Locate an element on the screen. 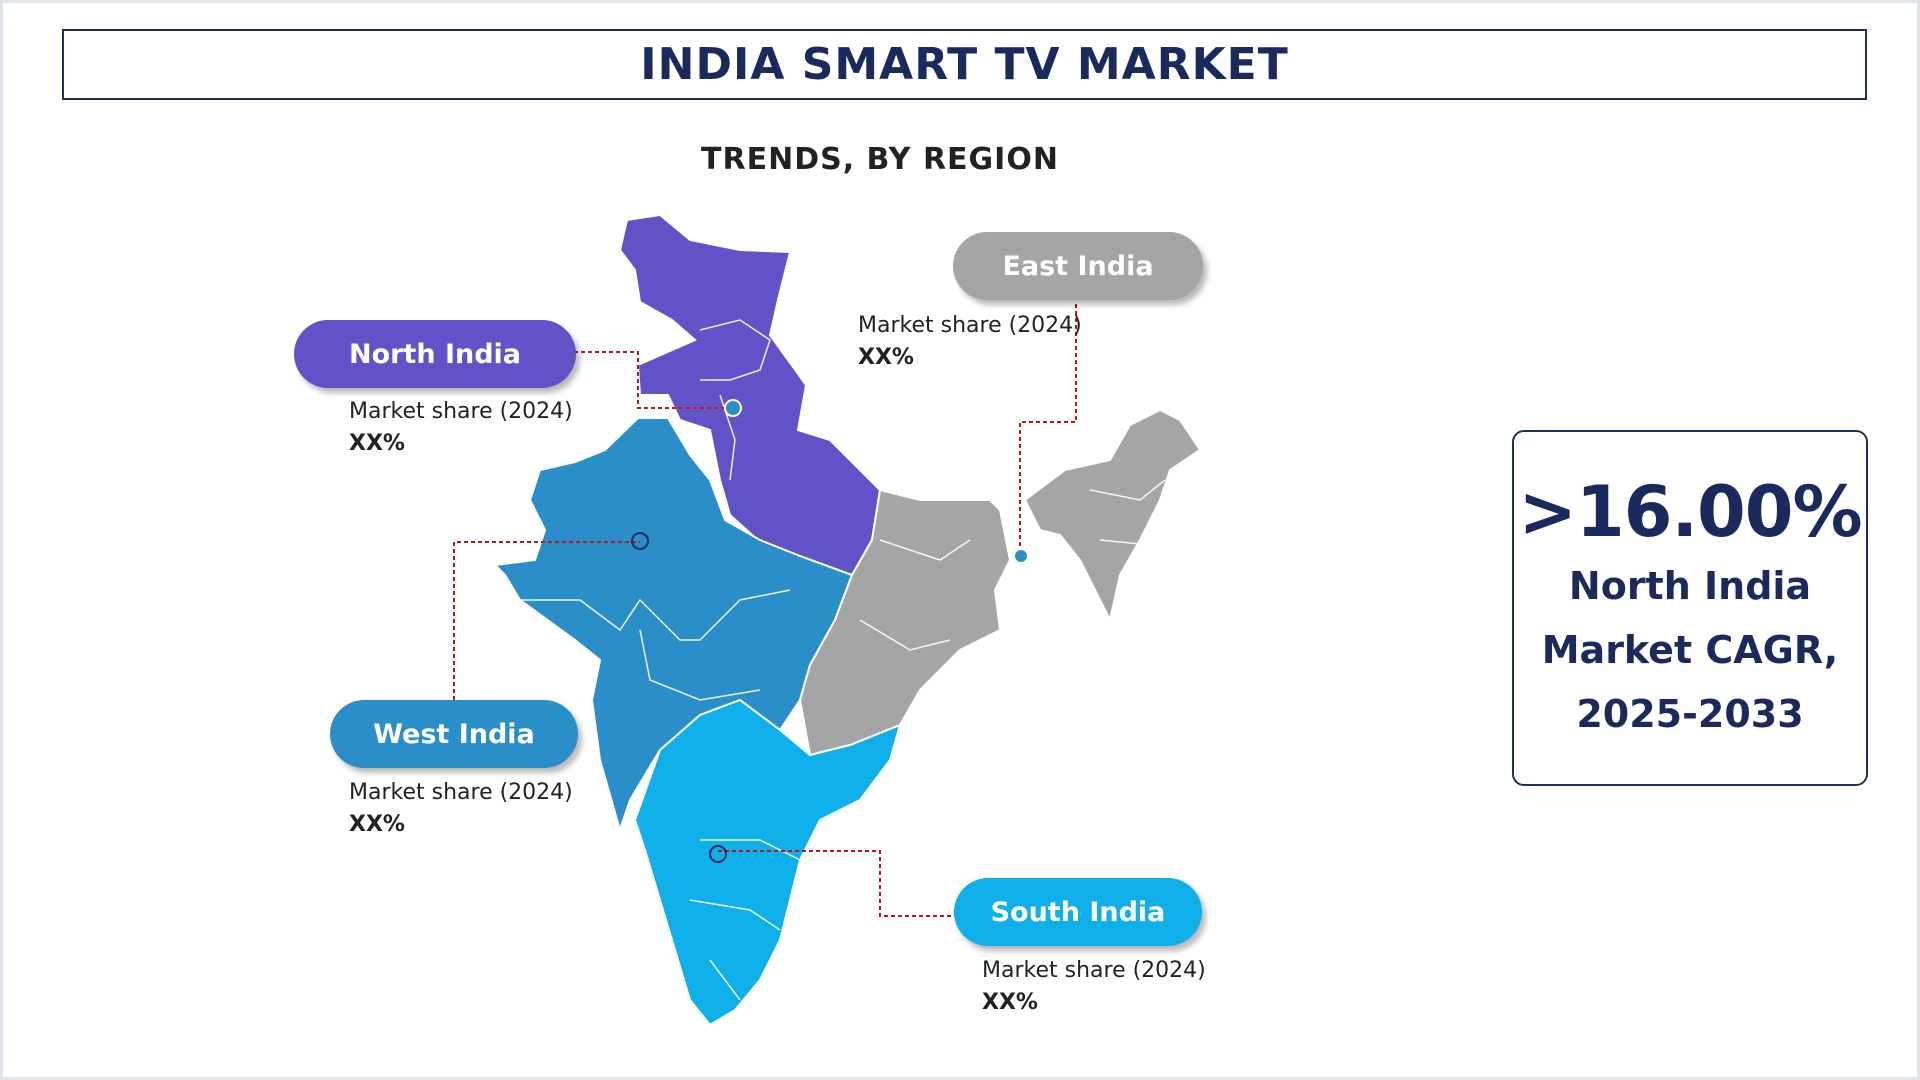 This screenshot has width=1920, height=1080. north-india-label: North India is located at coordinates (435, 354).